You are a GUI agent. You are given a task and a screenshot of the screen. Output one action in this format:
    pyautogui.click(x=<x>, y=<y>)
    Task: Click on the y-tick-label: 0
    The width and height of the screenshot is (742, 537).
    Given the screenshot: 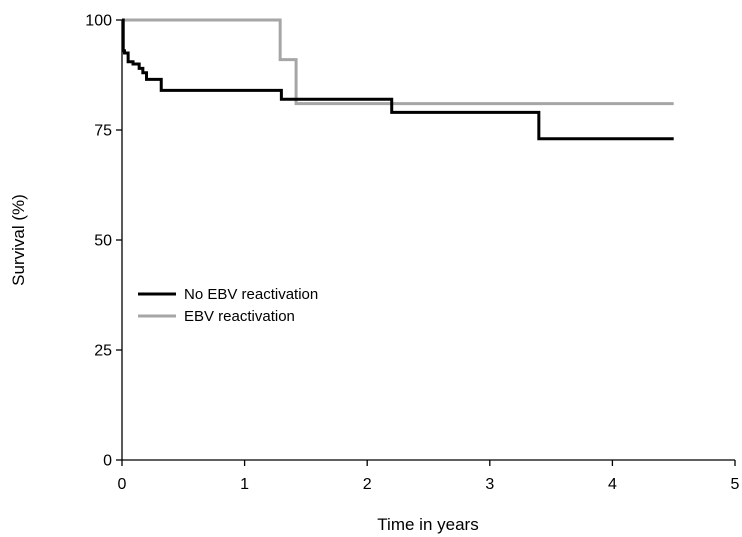 What is the action you would take?
    pyautogui.click(x=107, y=461)
    